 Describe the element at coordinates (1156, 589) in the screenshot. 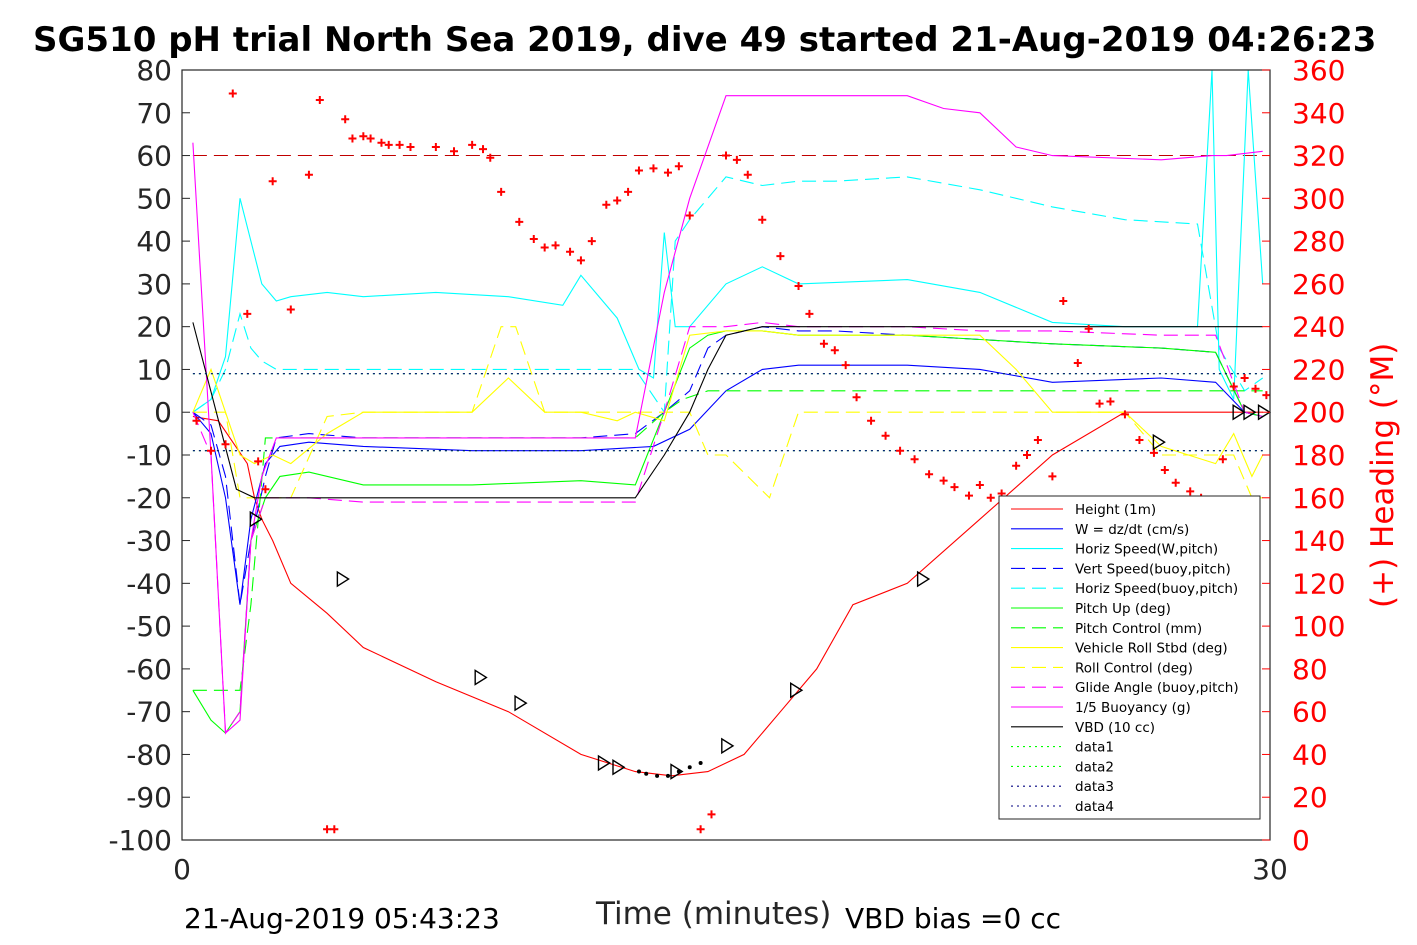

I see `legend-label: Horiz Speed(buoy,pitch)` at that location.